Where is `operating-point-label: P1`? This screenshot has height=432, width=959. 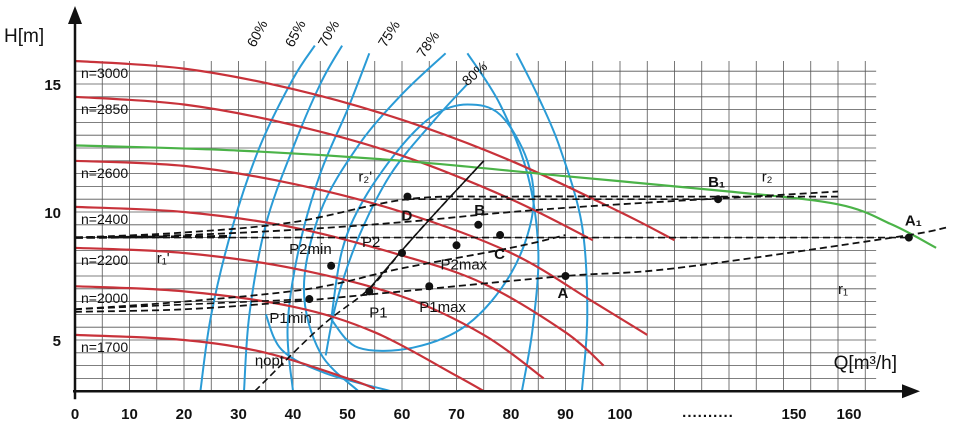
operating-point-label: P1 is located at coordinates (378, 312).